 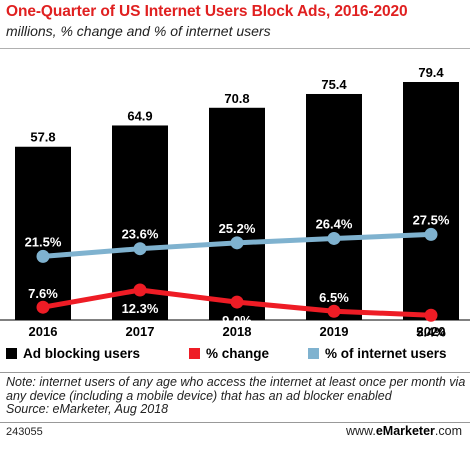 I want to click on pct-change-label-2019: 6.5%, so click(x=334, y=297).